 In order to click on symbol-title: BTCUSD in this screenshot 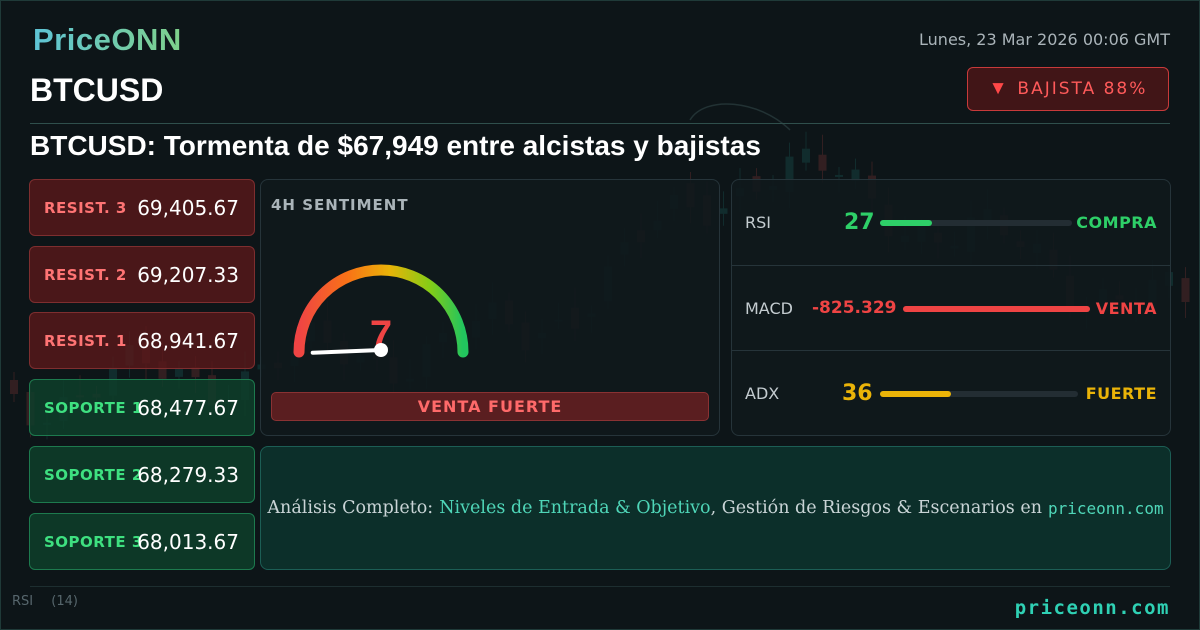, I will do `click(97, 90)`.